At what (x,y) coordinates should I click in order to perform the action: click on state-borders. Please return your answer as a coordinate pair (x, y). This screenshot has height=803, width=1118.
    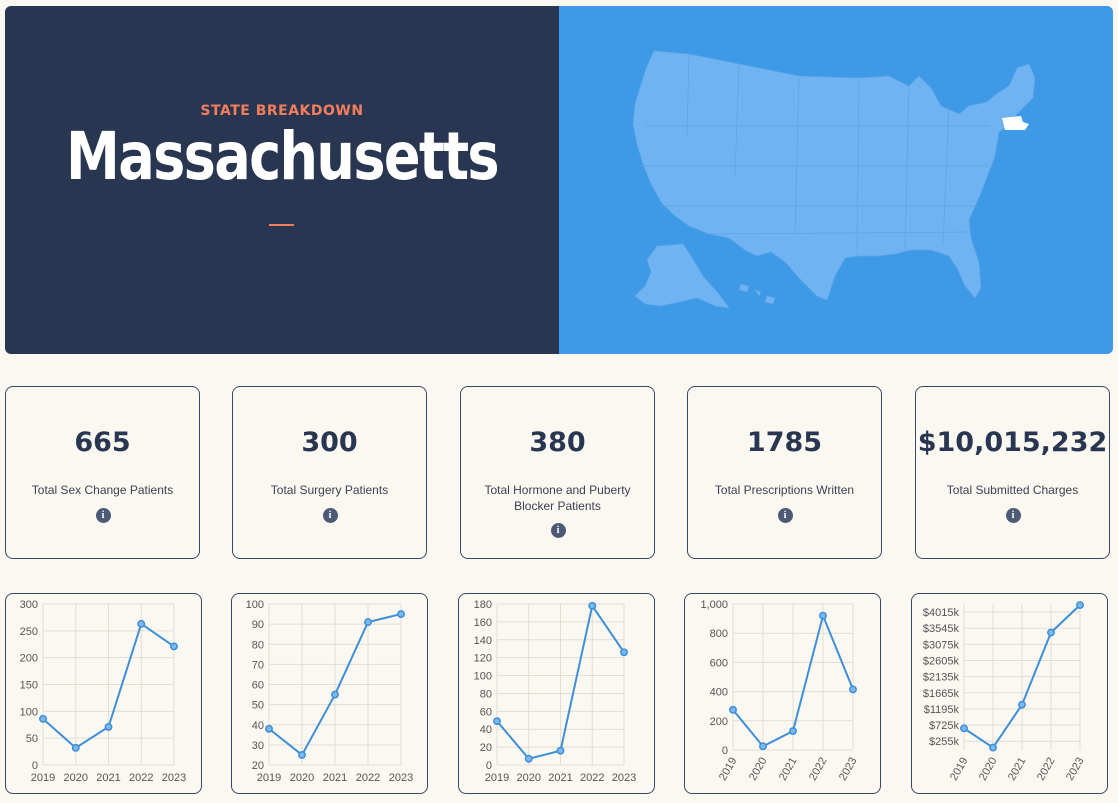
    Looking at the image, I should click on (814, 155).